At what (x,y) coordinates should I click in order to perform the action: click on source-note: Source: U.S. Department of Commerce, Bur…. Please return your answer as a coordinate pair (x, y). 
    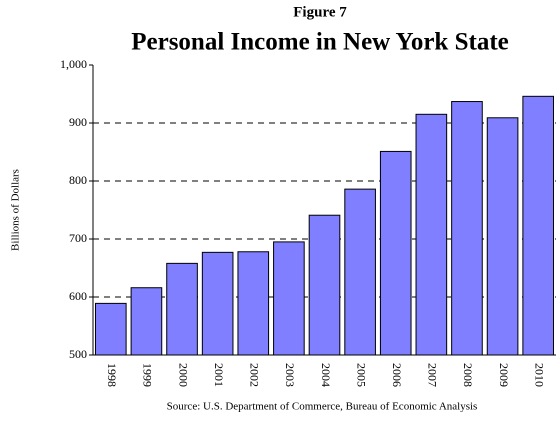
    Looking at the image, I should click on (322, 407).